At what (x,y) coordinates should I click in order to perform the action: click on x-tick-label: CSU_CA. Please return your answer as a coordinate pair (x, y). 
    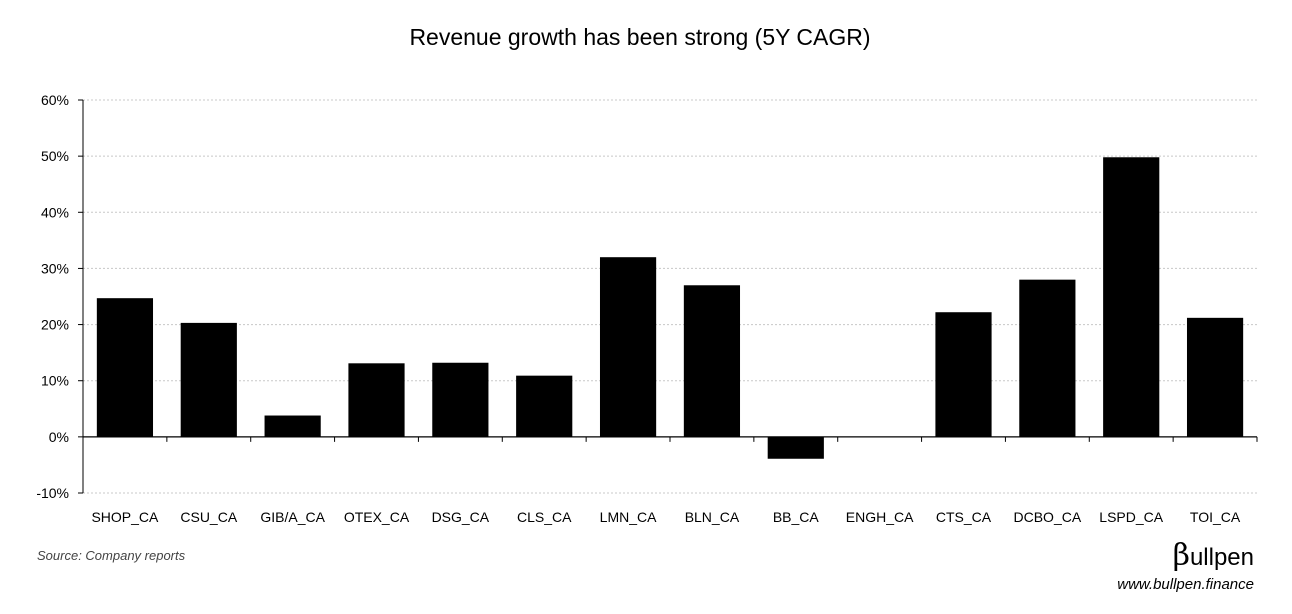
    Looking at the image, I should click on (208, 517).